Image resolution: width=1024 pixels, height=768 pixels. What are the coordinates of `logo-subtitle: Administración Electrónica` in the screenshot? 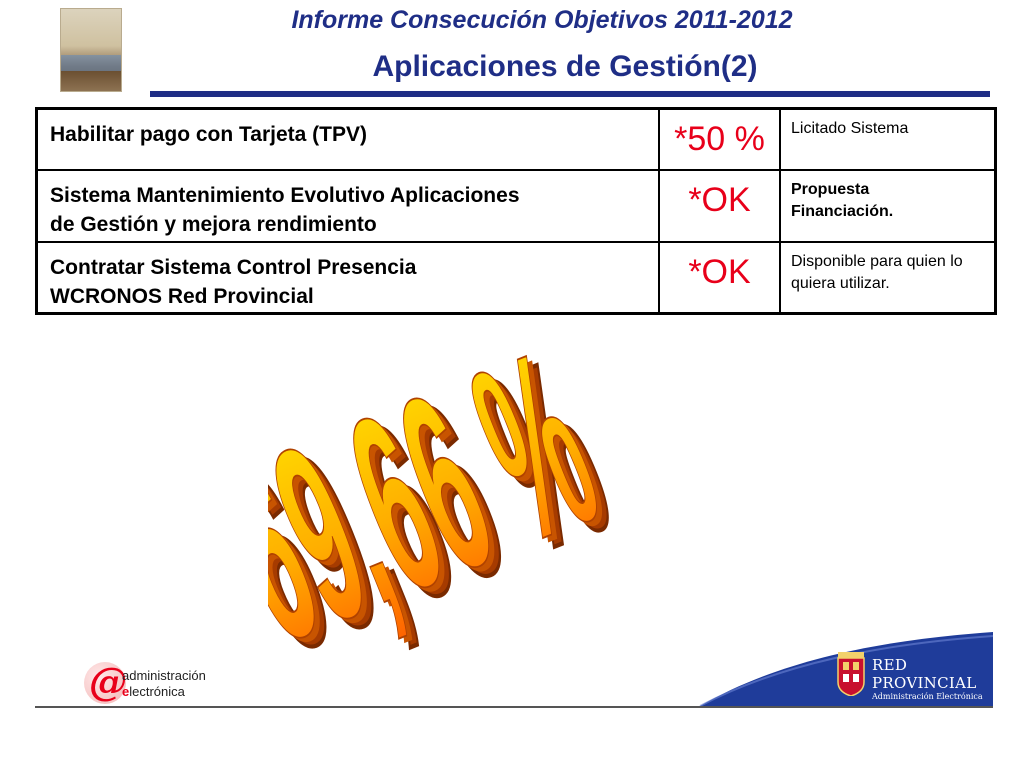 It's located at (927, 696).